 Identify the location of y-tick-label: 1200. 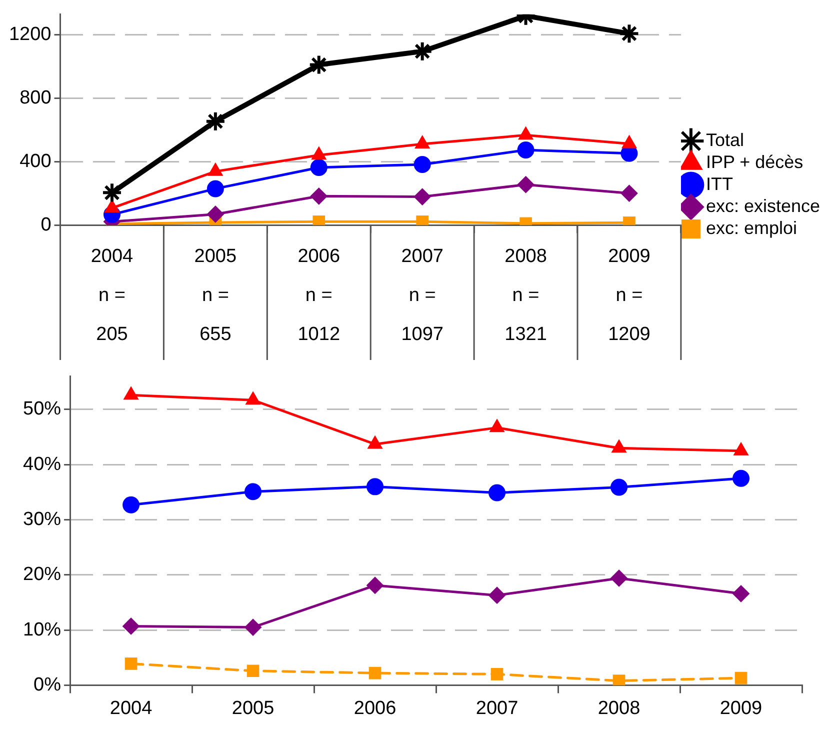
(30, 35).